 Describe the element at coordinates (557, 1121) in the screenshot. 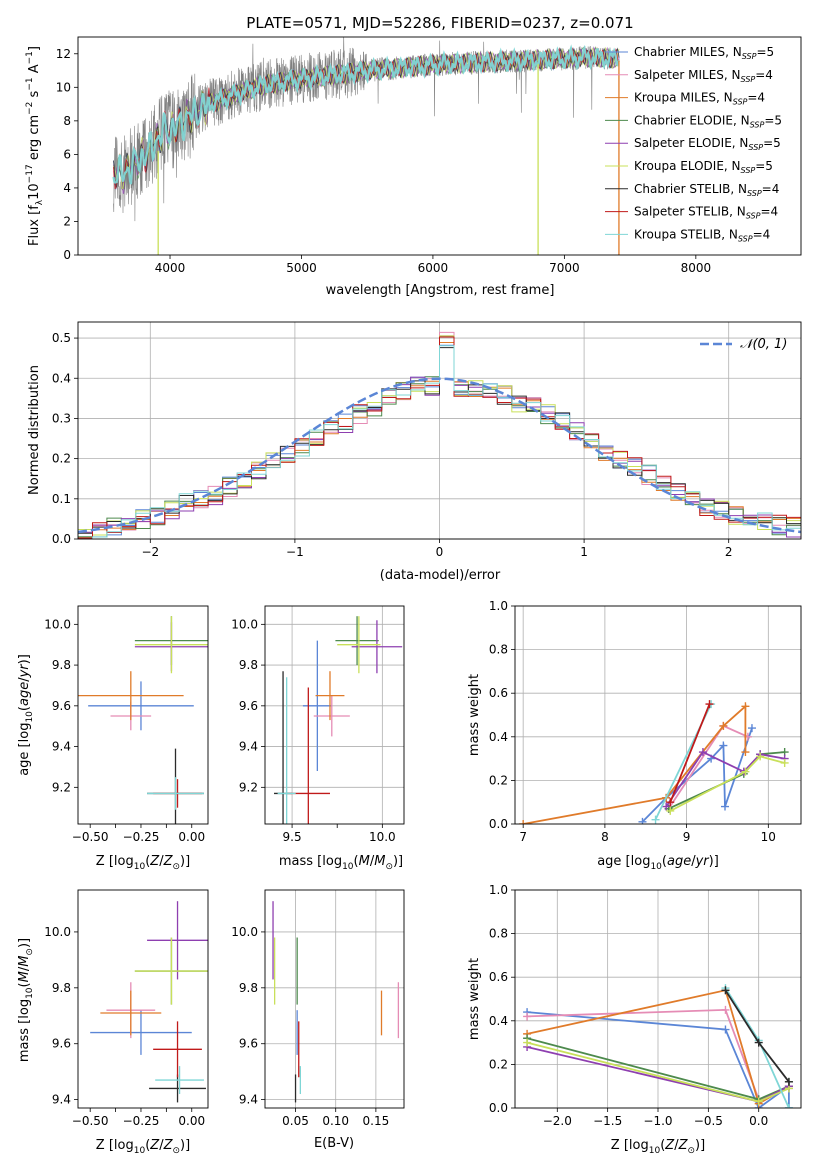

I see `x-tick-label: −2.0` at that location.